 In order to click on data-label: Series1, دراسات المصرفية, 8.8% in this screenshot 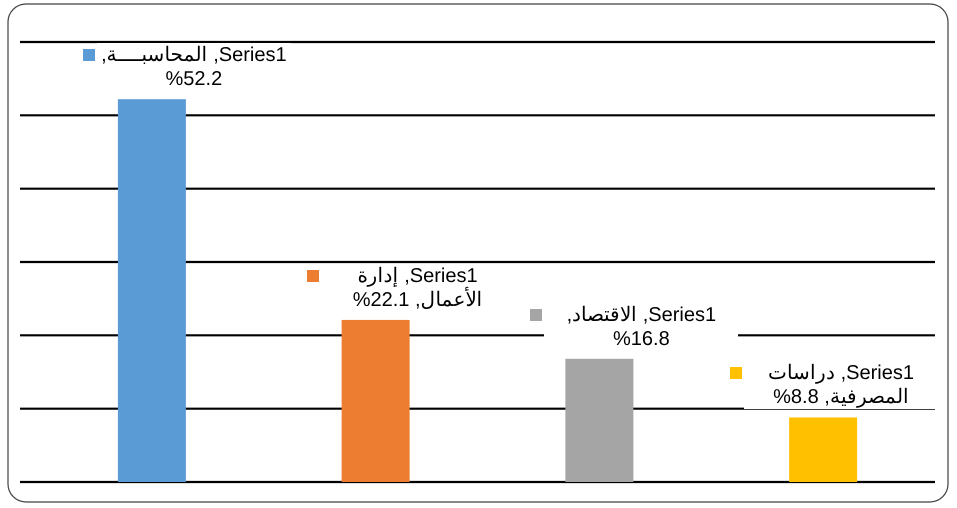, I will do `click(841, 385)`.